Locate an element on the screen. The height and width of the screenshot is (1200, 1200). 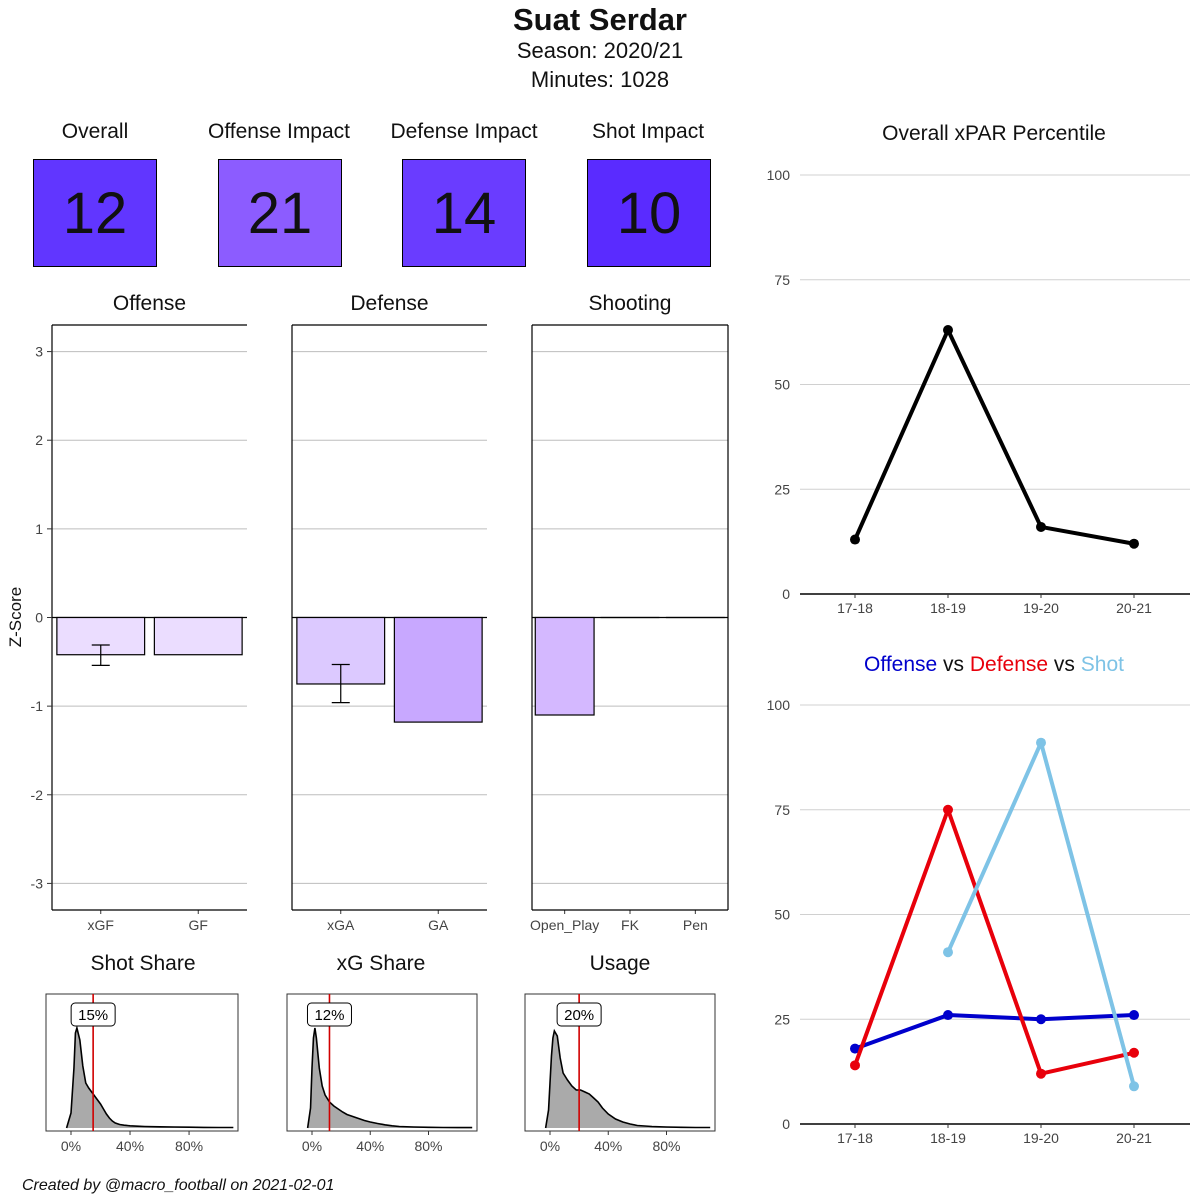
overall-xpar-percentile-ytick-label: 100 is located at coordinates (779, 175).